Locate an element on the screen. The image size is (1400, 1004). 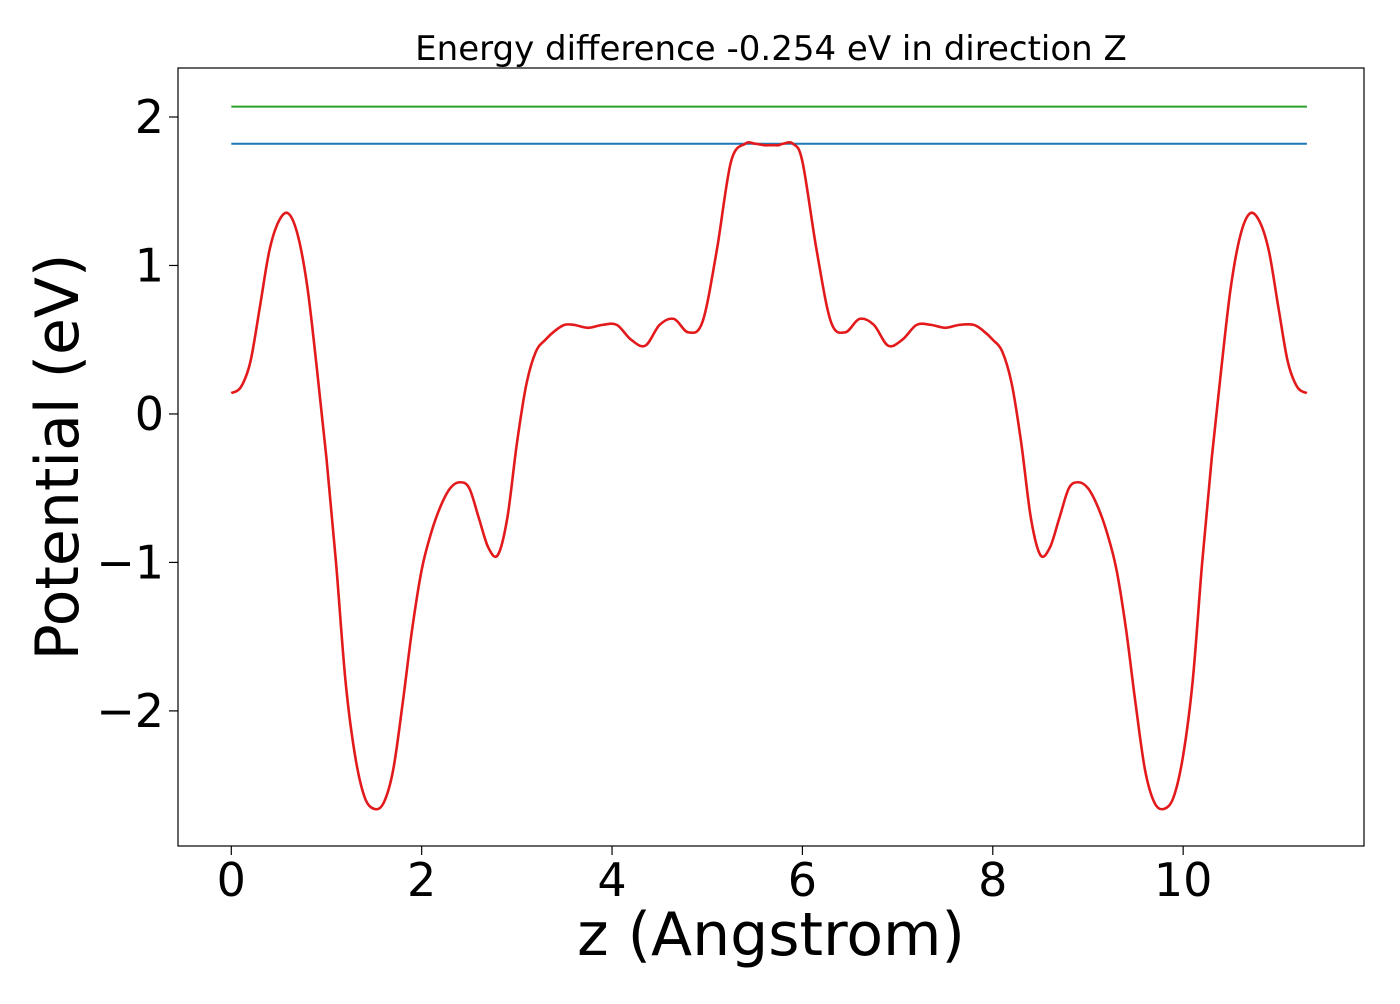
x-tick-label: 6 is located at coordinates (802, 880).